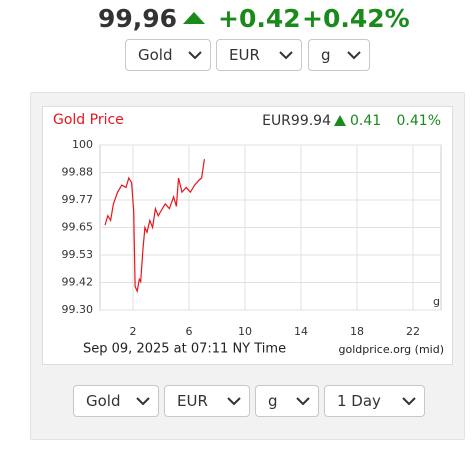 The height and width of the screenshot is (454, 473). Describe the element at coordinates (78, 254) in the screenshot. I see `y-tick-label: 99.53` at that location.